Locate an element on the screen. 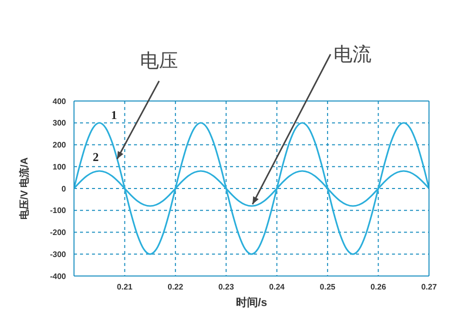 This screenshot has height=323, width=458. y-tick-label: -400 is located at coordinates (58, 276).